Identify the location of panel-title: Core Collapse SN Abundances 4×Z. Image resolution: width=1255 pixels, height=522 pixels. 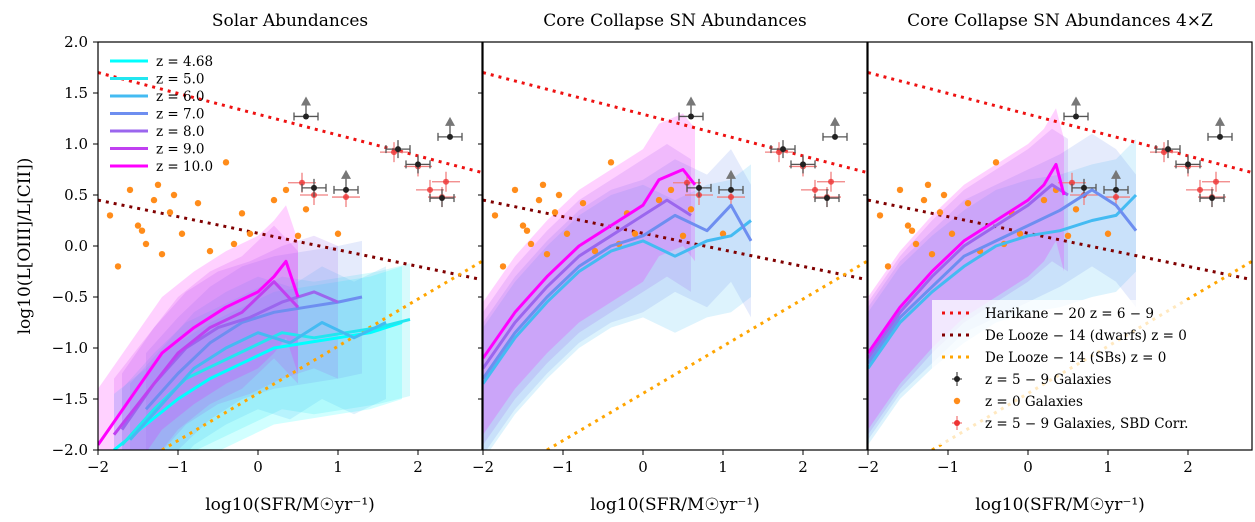
(1060, 21).